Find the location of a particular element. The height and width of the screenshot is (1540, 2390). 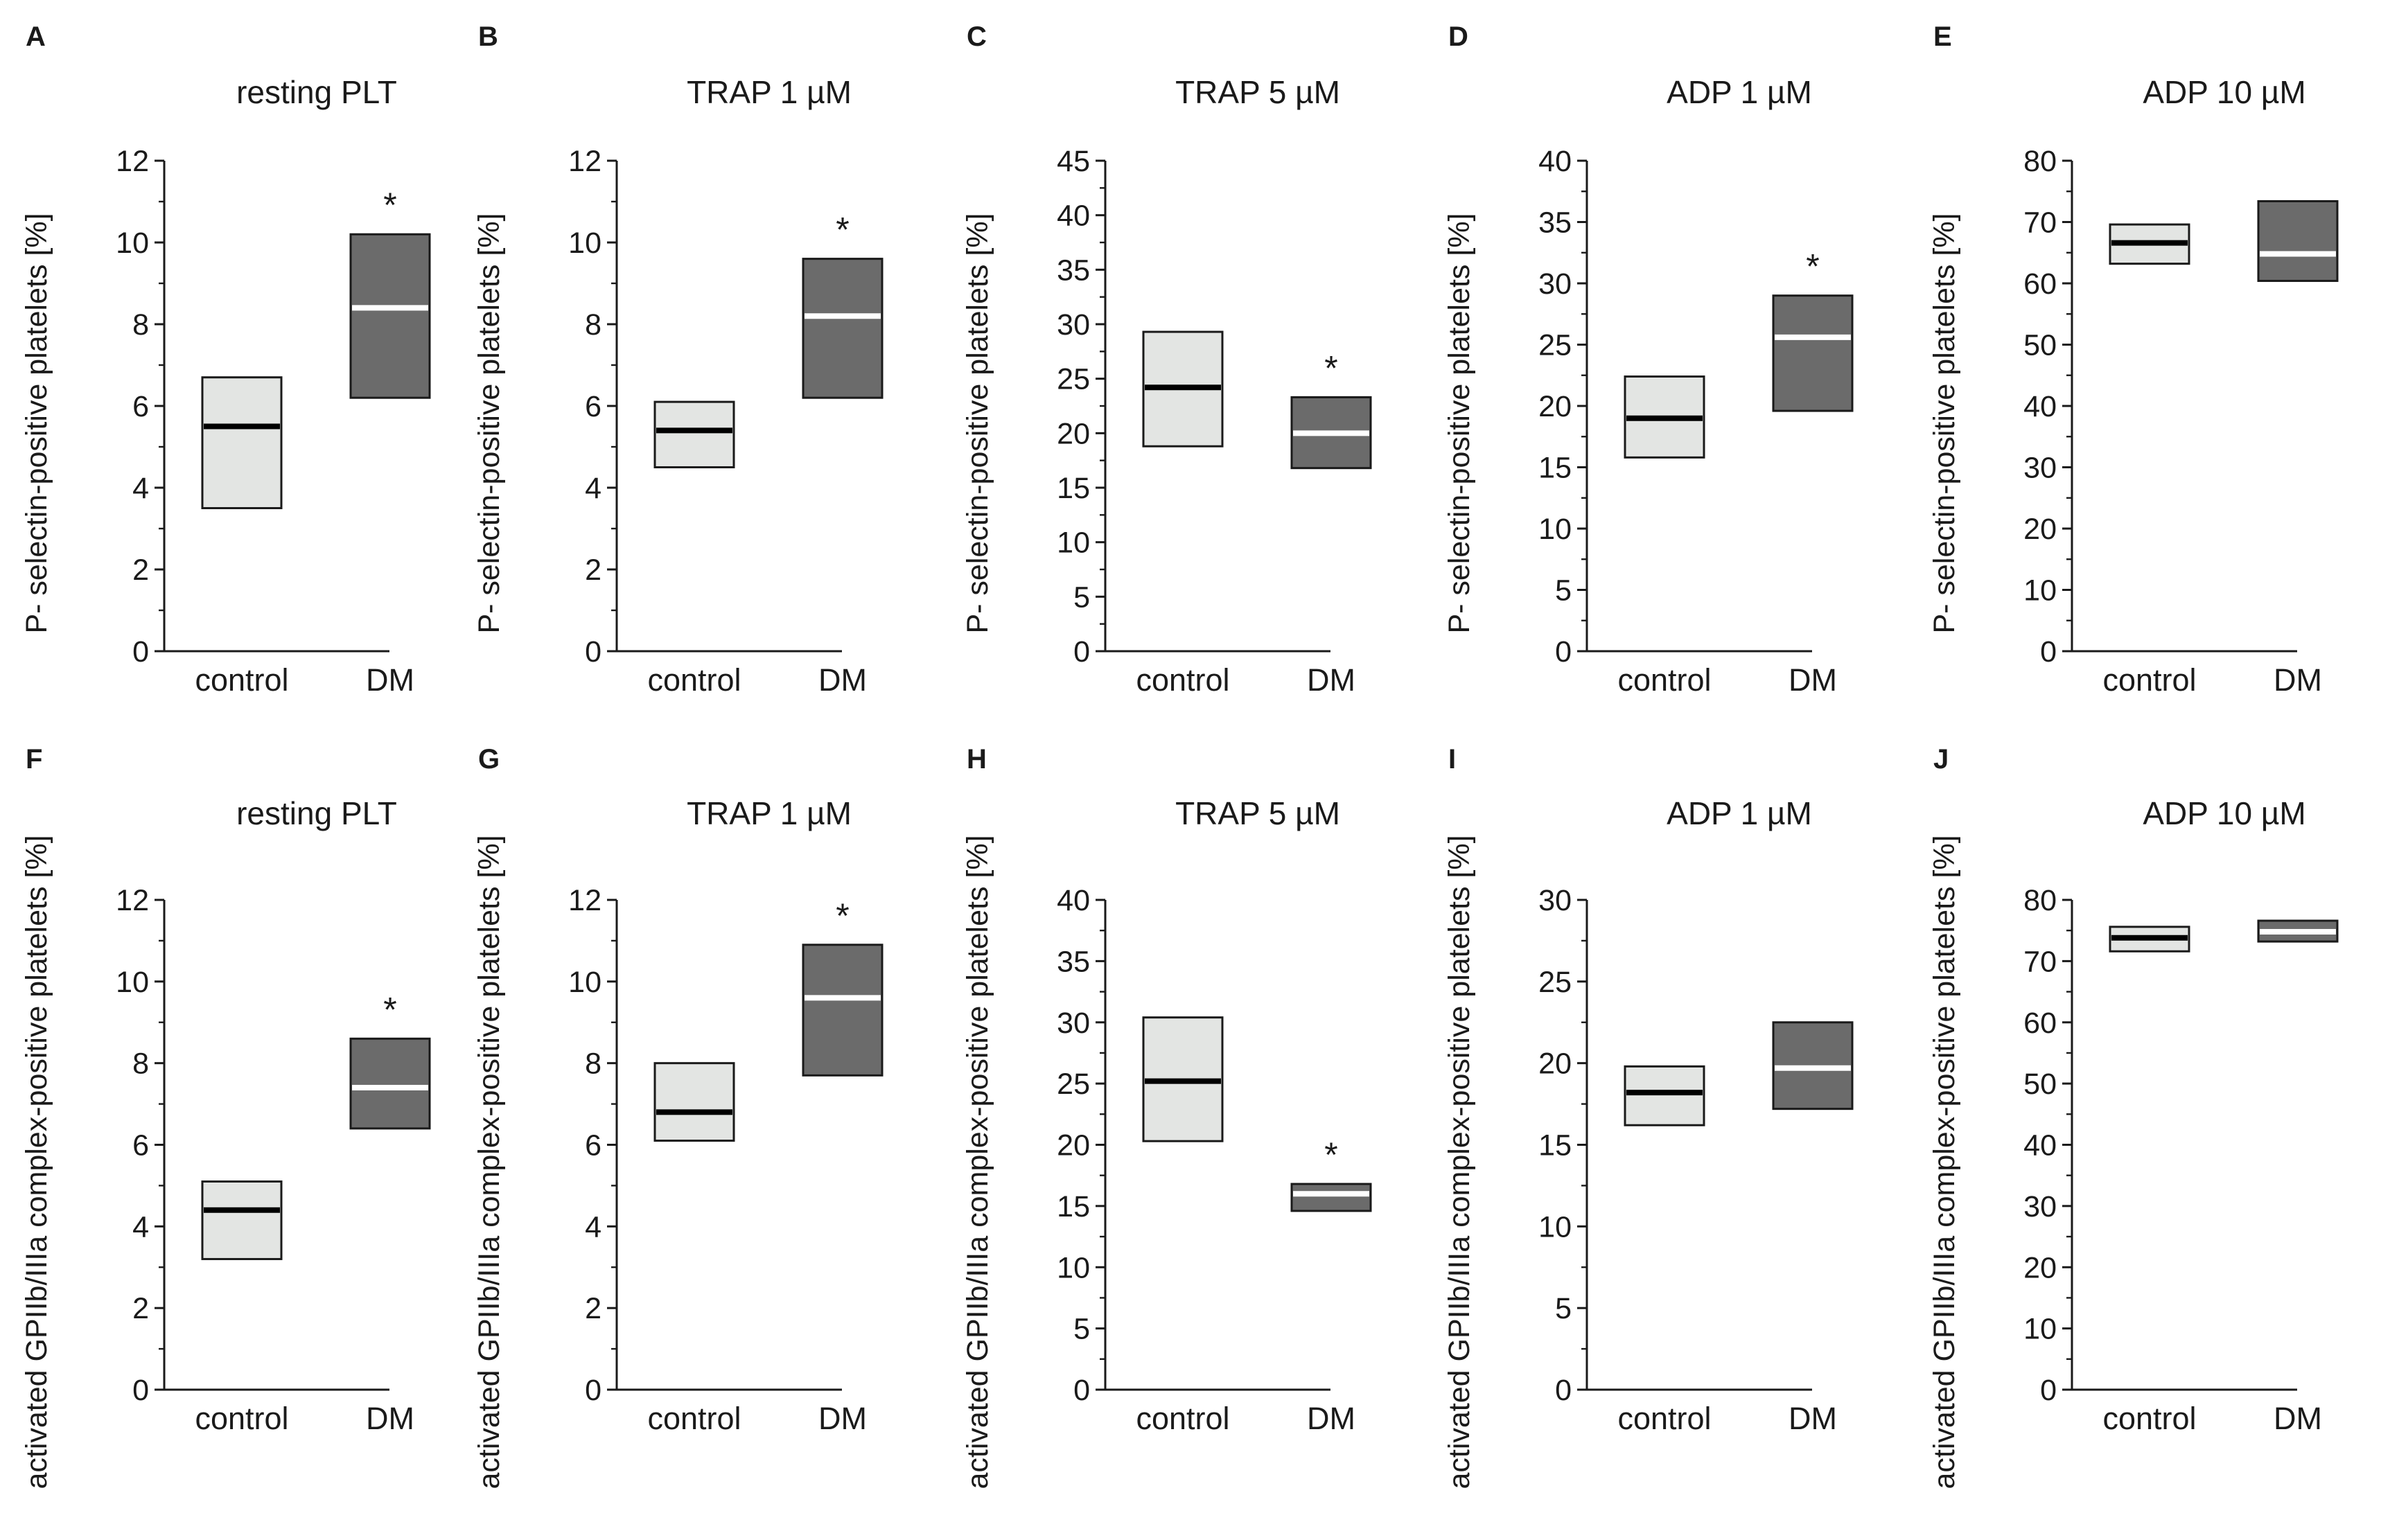

chart-title: TRAP 5 µM is located at coordinates (1257, 813).